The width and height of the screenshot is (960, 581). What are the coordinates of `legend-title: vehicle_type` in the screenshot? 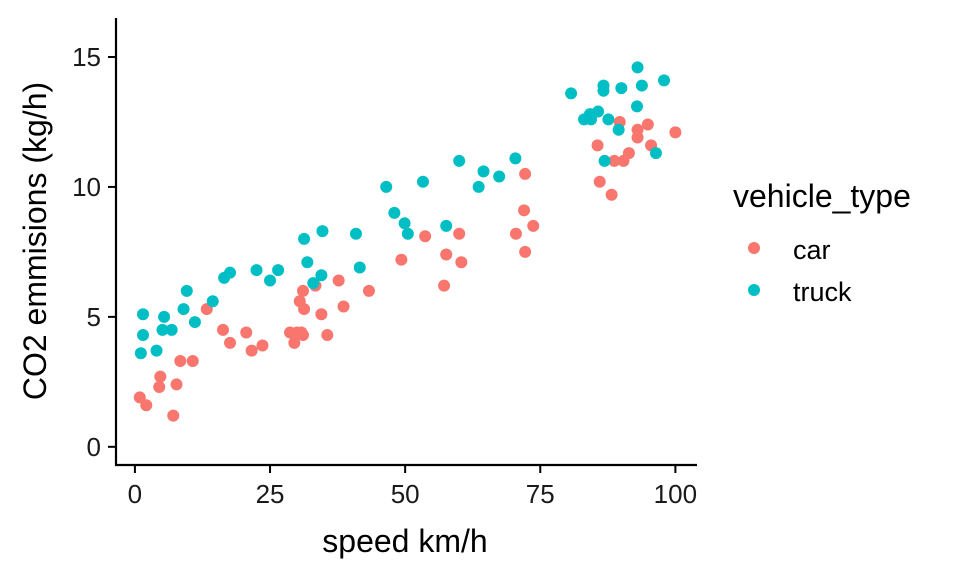 It's located at (822, 196).